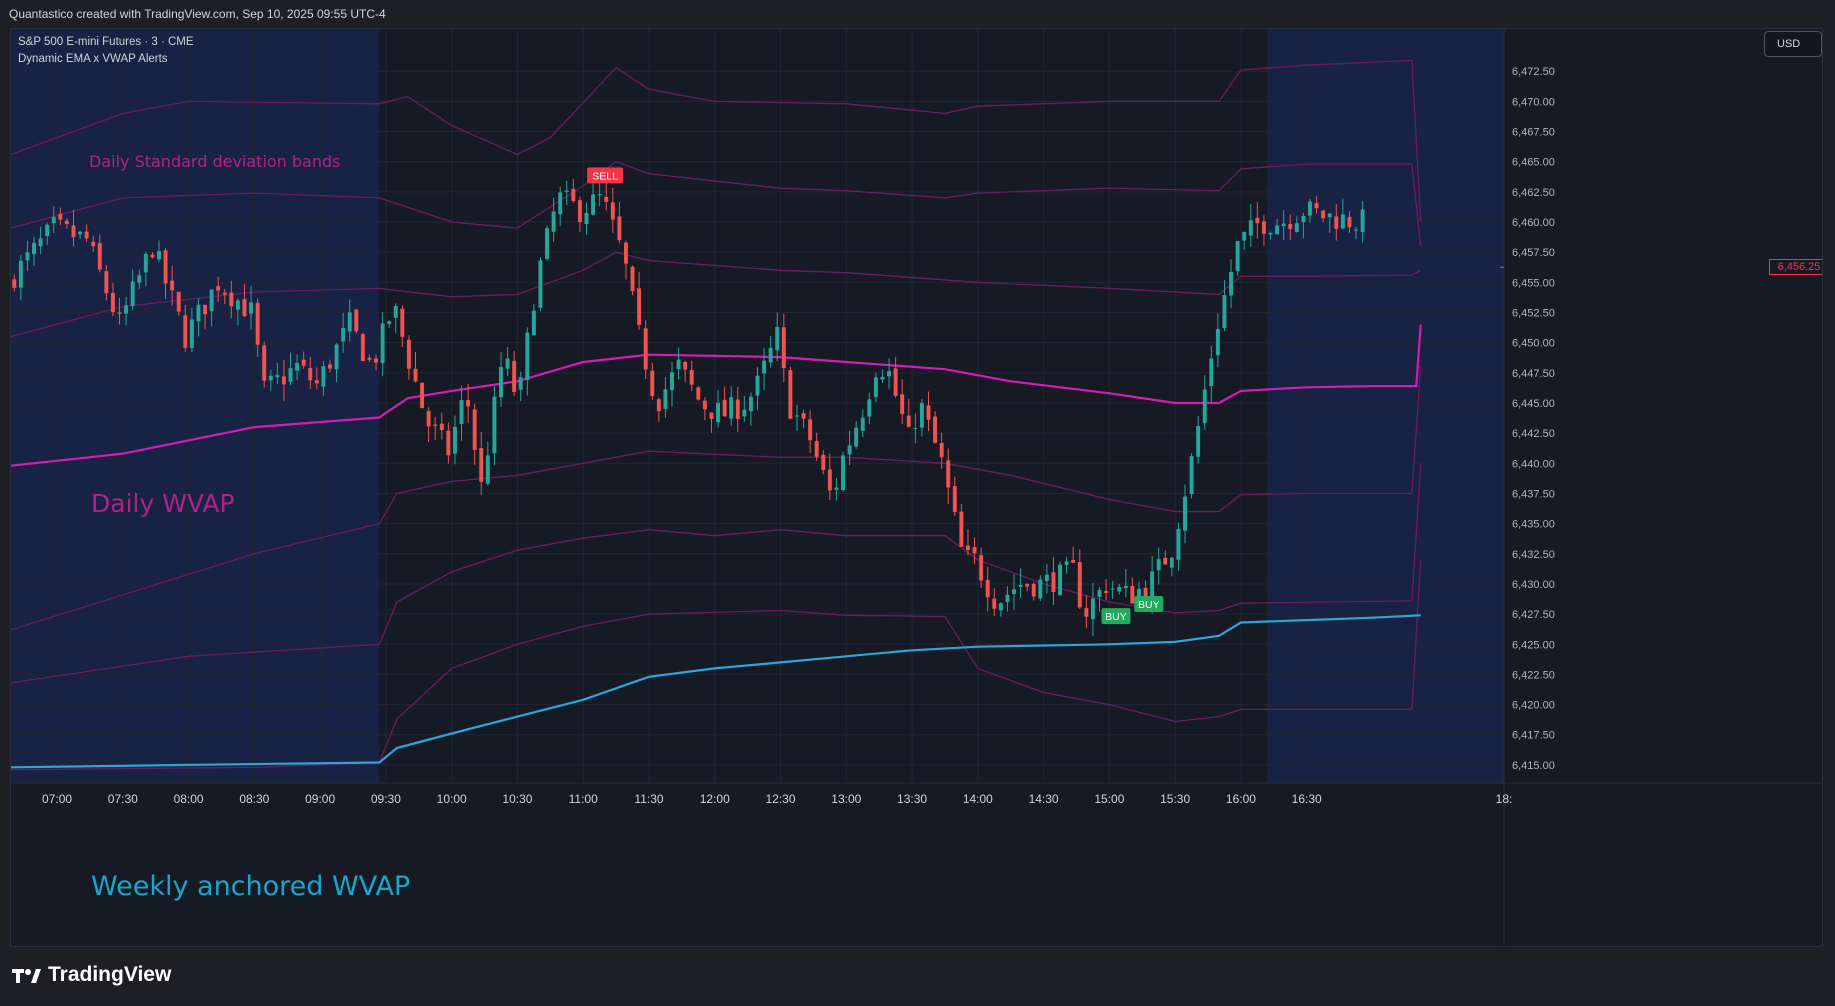  I want to click on x-tick-label: 14:30, so click(1044, 799).